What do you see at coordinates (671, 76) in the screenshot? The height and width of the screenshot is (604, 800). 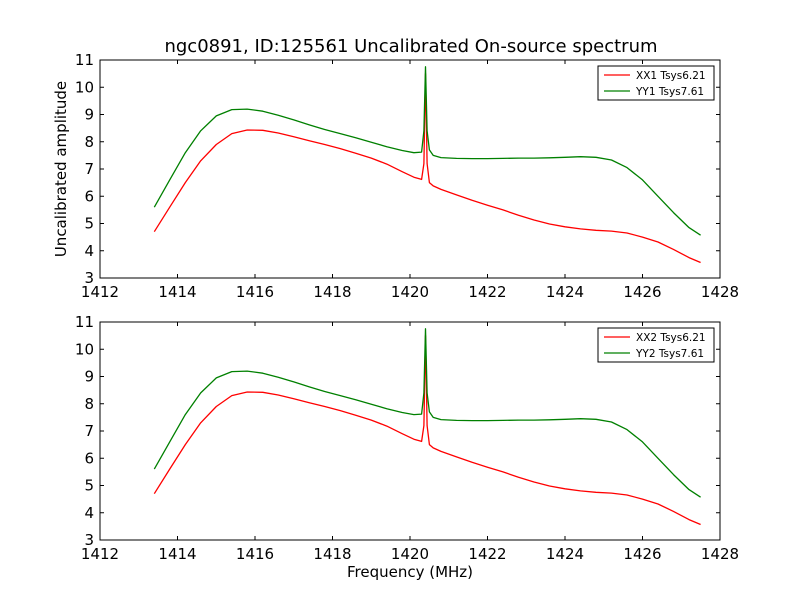 I see `legend-label: XX1 Tsys6.21` at bounding box center [671, 76].